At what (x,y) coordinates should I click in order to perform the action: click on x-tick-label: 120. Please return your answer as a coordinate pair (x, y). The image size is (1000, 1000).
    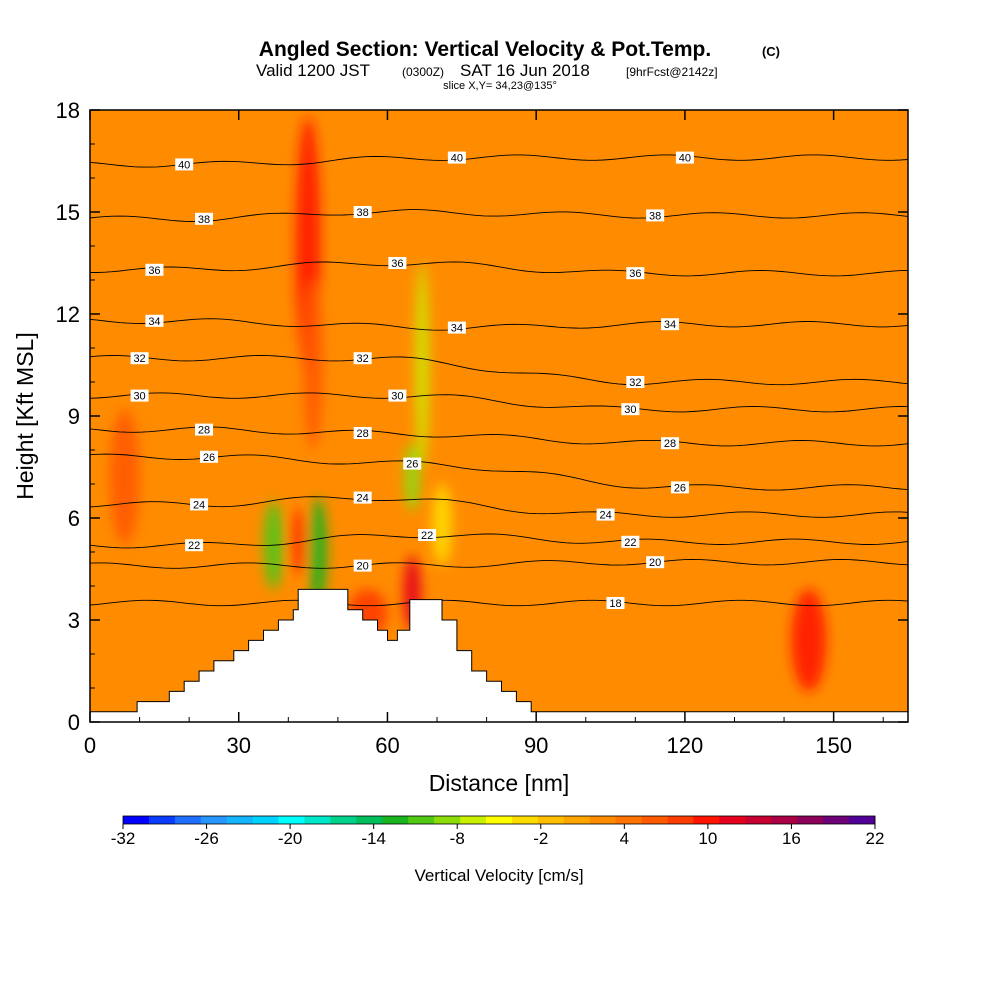
    Looking at the image, I should click on (685, 745).